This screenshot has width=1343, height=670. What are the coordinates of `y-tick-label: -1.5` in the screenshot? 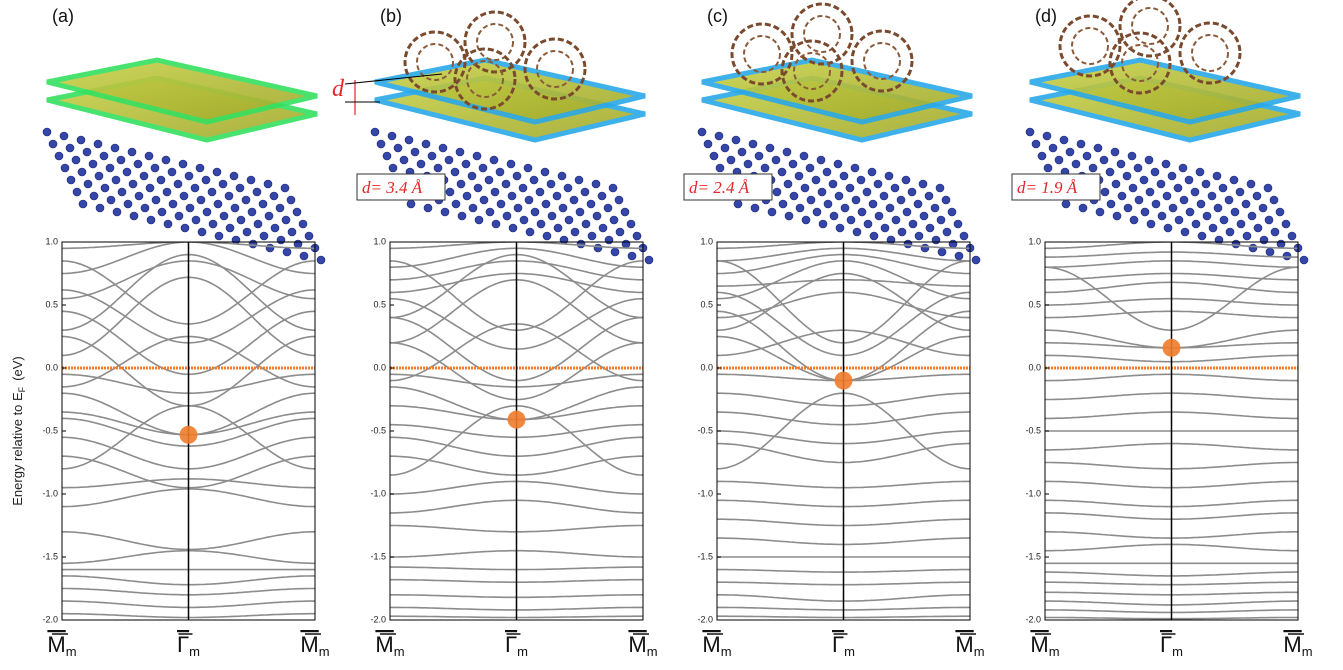 It's located at (1033, 556).